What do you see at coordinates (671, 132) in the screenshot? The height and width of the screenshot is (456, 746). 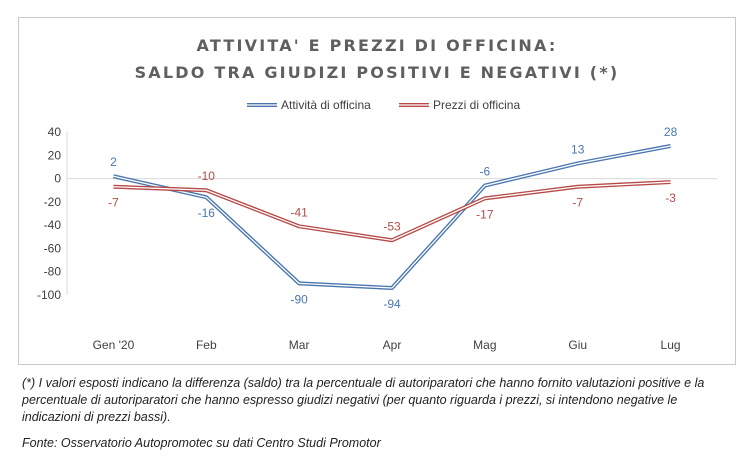 I see `data-label: 28` at bounding box center [671, 132].